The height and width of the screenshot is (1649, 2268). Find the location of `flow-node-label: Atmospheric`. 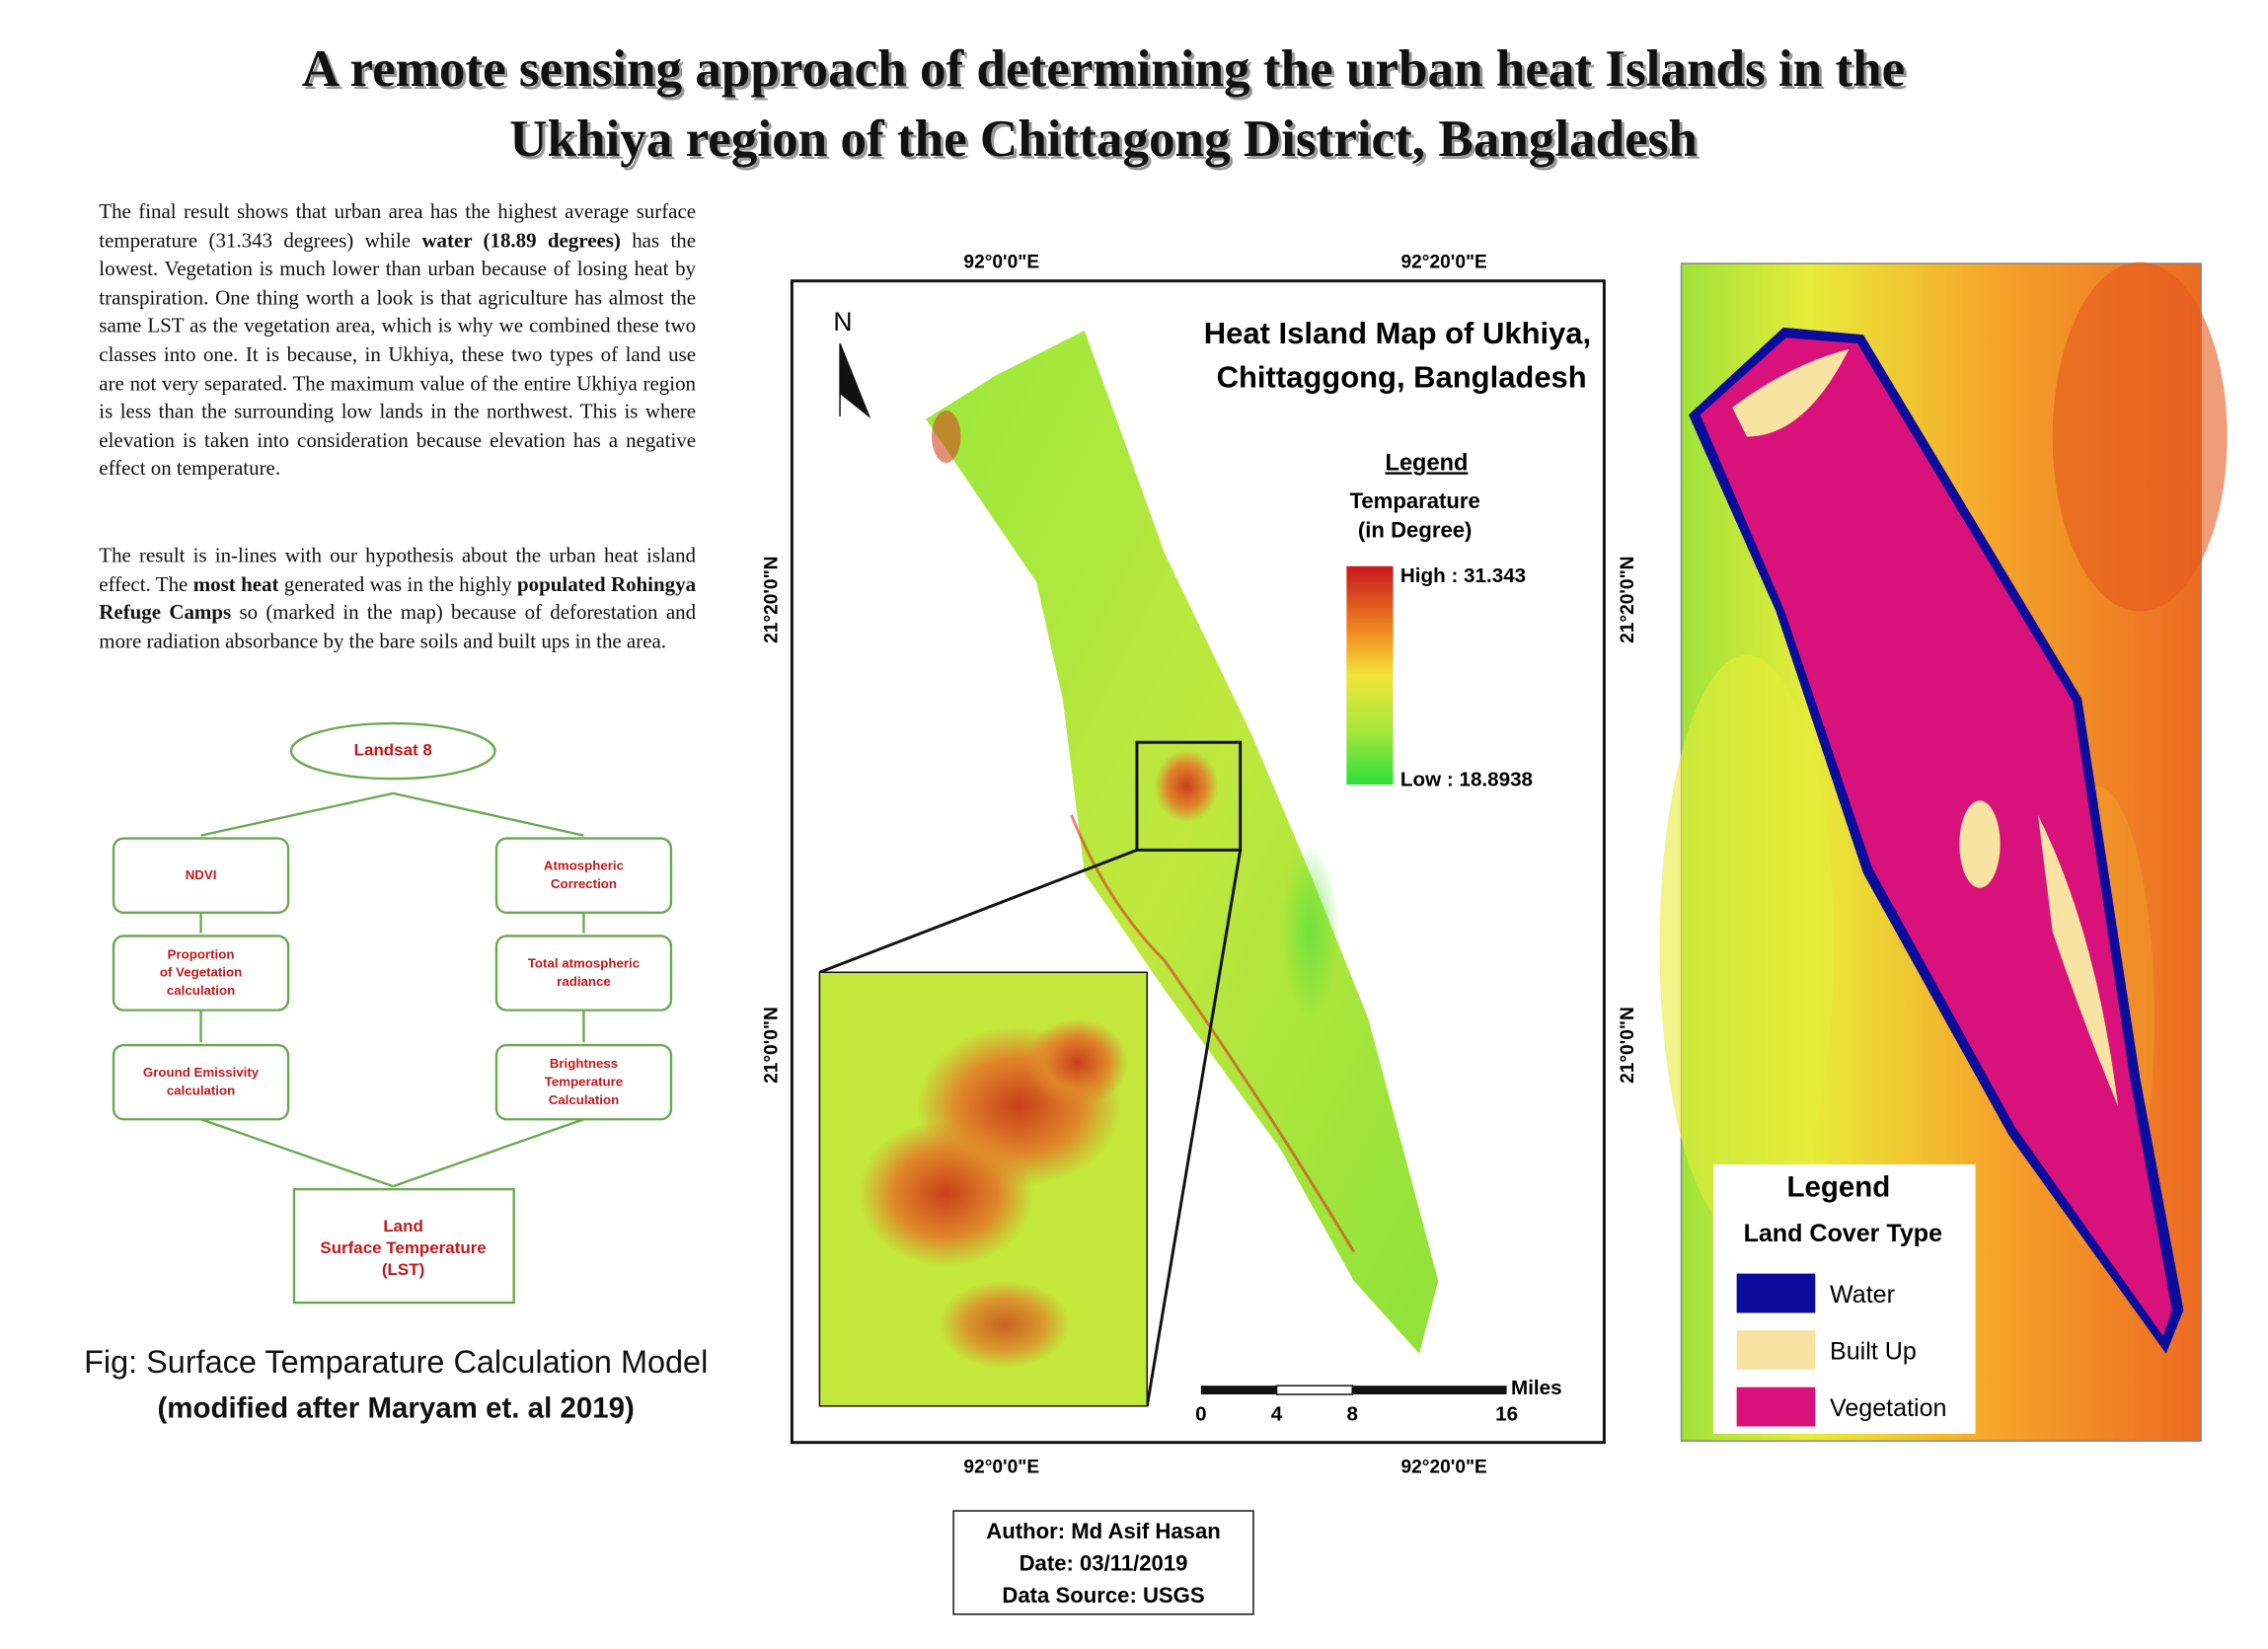

flow-node-label: Atmospheric is located at coordinates (584, 866).